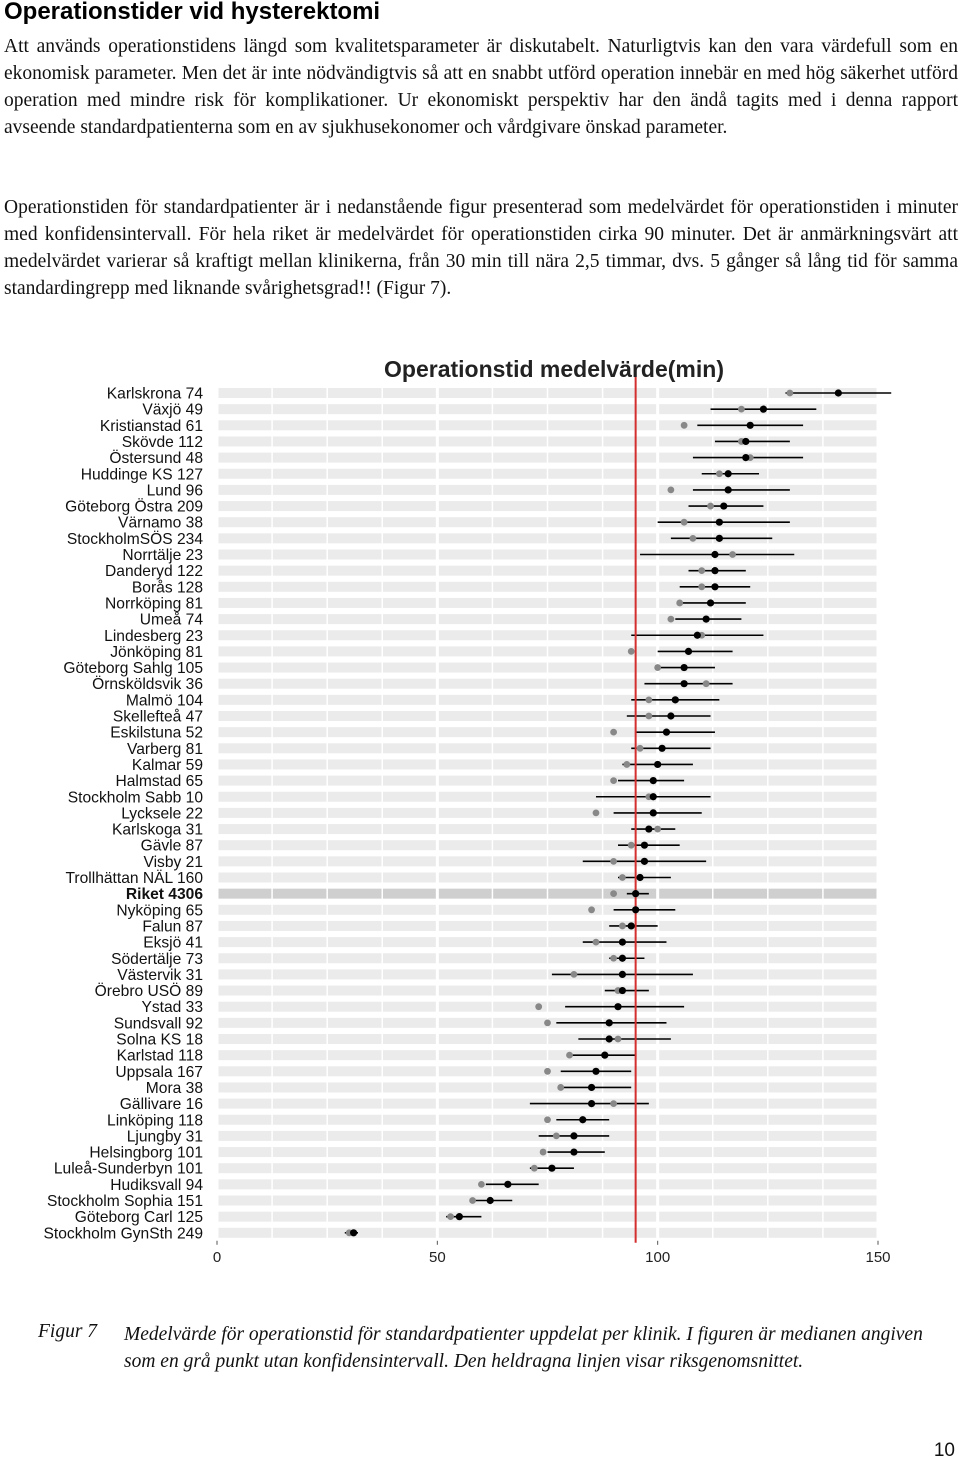 The width and height of the screenshot is (960, 1466). What do you see at coordinates (157, 830) in the screenshot?
I see `clinic-label: Karlskoga 31` at bounding box center [157, 830].